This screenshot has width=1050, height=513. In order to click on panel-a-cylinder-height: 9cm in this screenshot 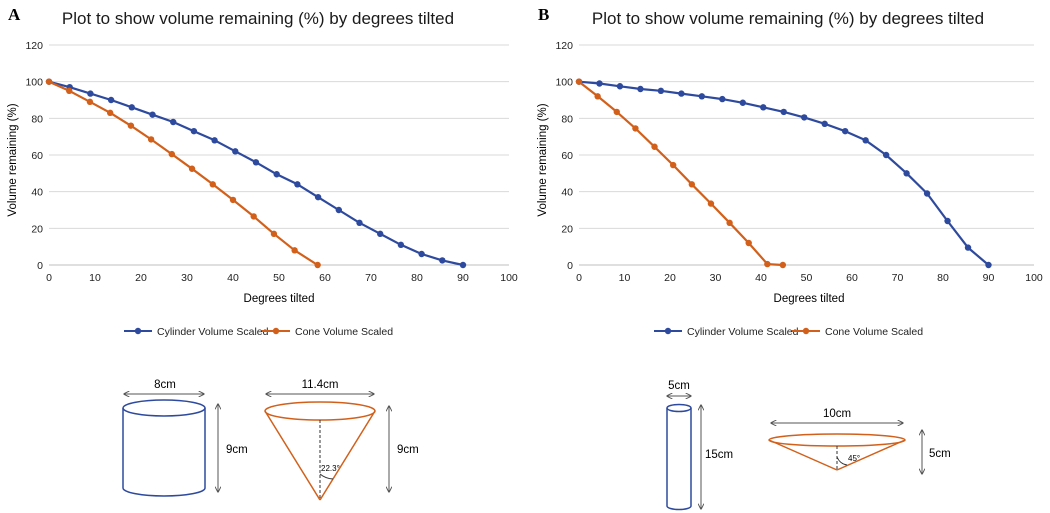, I will do `click(237, 450)`.